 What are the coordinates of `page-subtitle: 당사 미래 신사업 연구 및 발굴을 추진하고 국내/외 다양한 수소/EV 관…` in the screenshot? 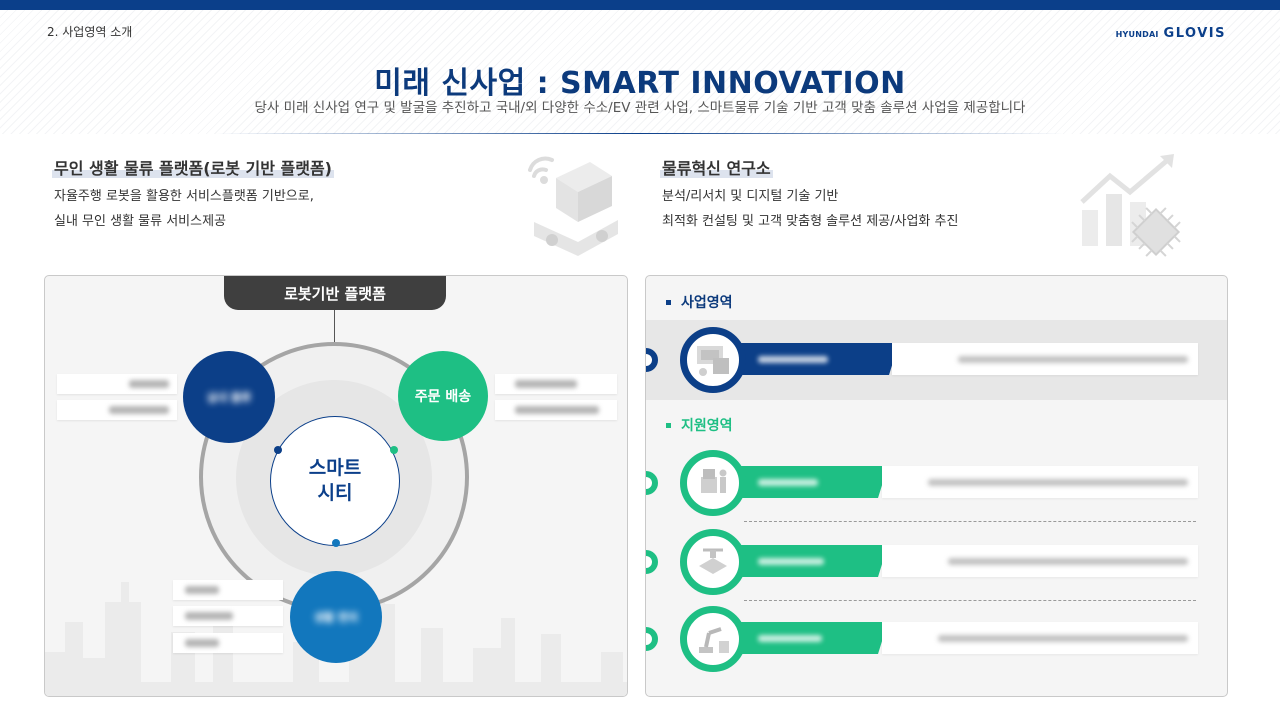 It's located at (640, 108).